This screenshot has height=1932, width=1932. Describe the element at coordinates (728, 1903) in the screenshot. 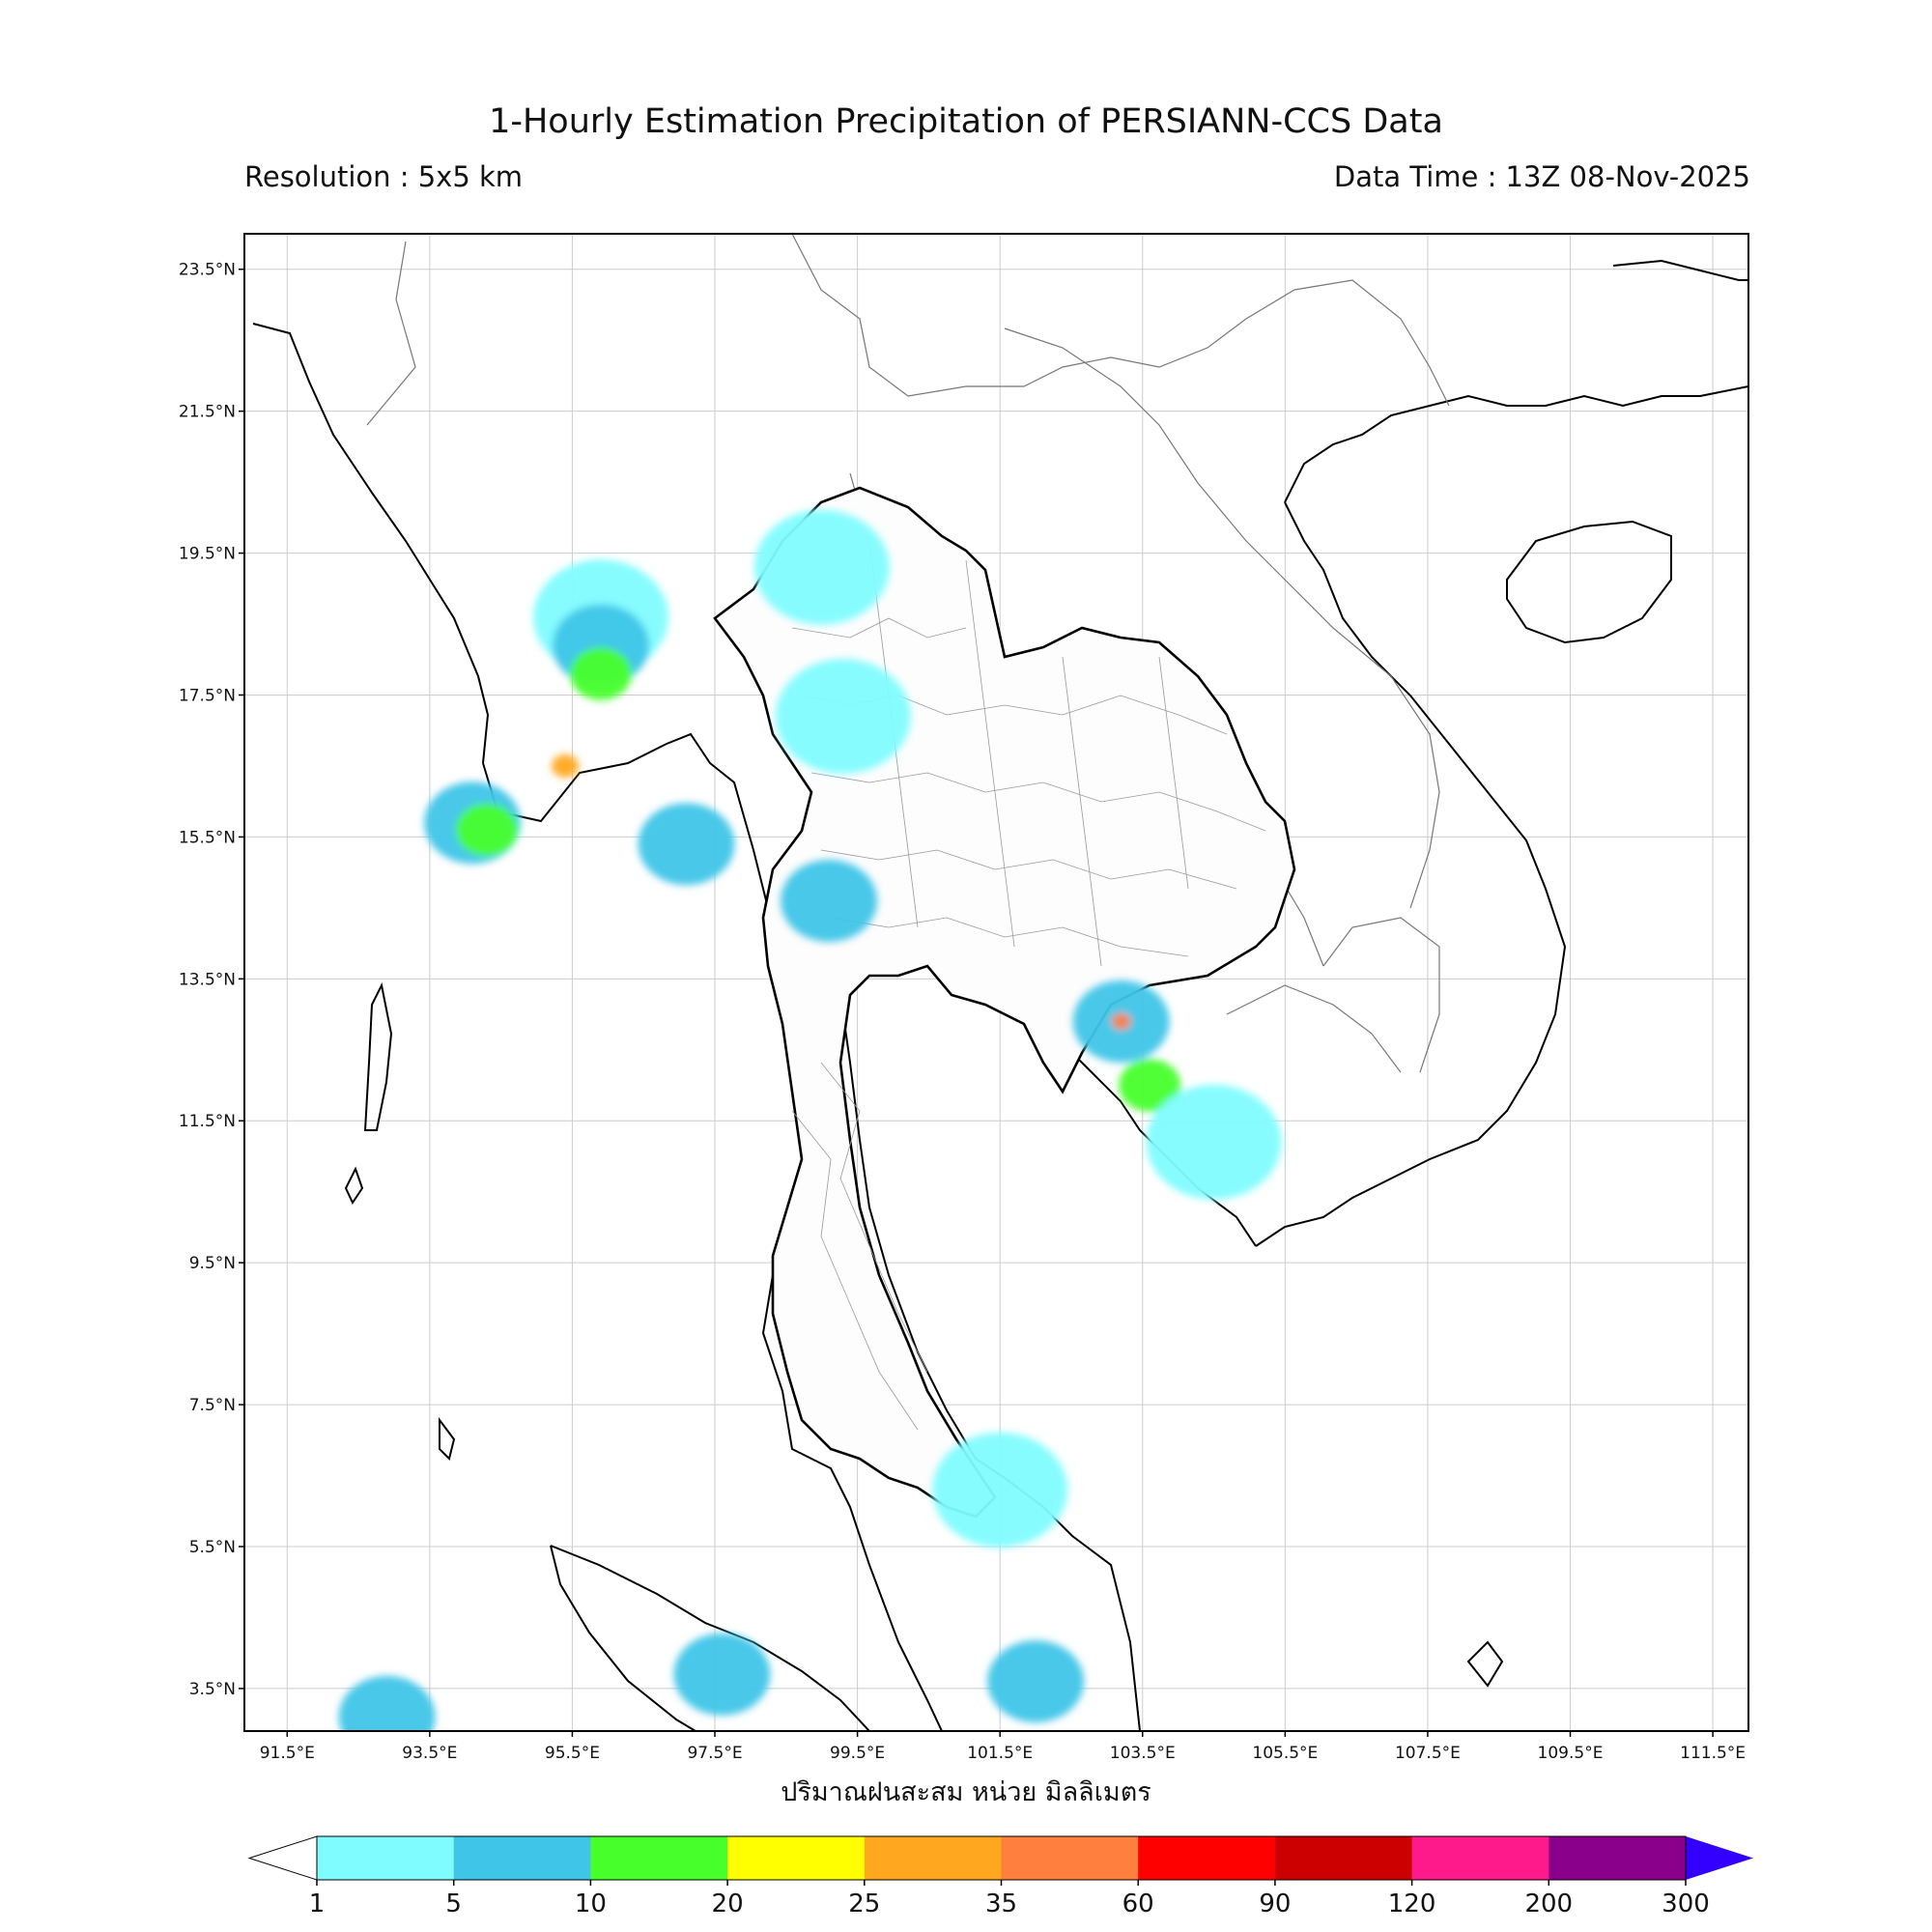

I see `colorbar-tick-label: 20` at that location.